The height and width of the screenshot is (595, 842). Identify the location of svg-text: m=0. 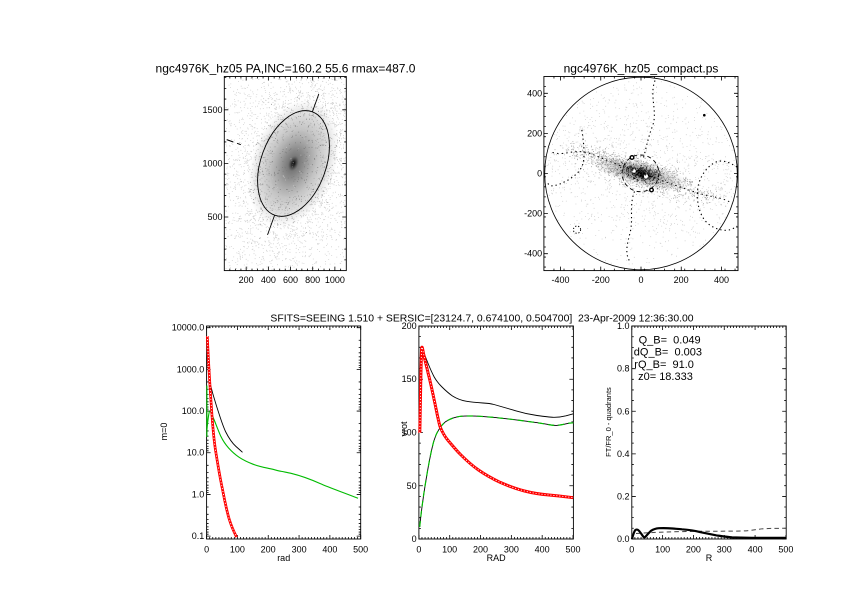
(164, 432).